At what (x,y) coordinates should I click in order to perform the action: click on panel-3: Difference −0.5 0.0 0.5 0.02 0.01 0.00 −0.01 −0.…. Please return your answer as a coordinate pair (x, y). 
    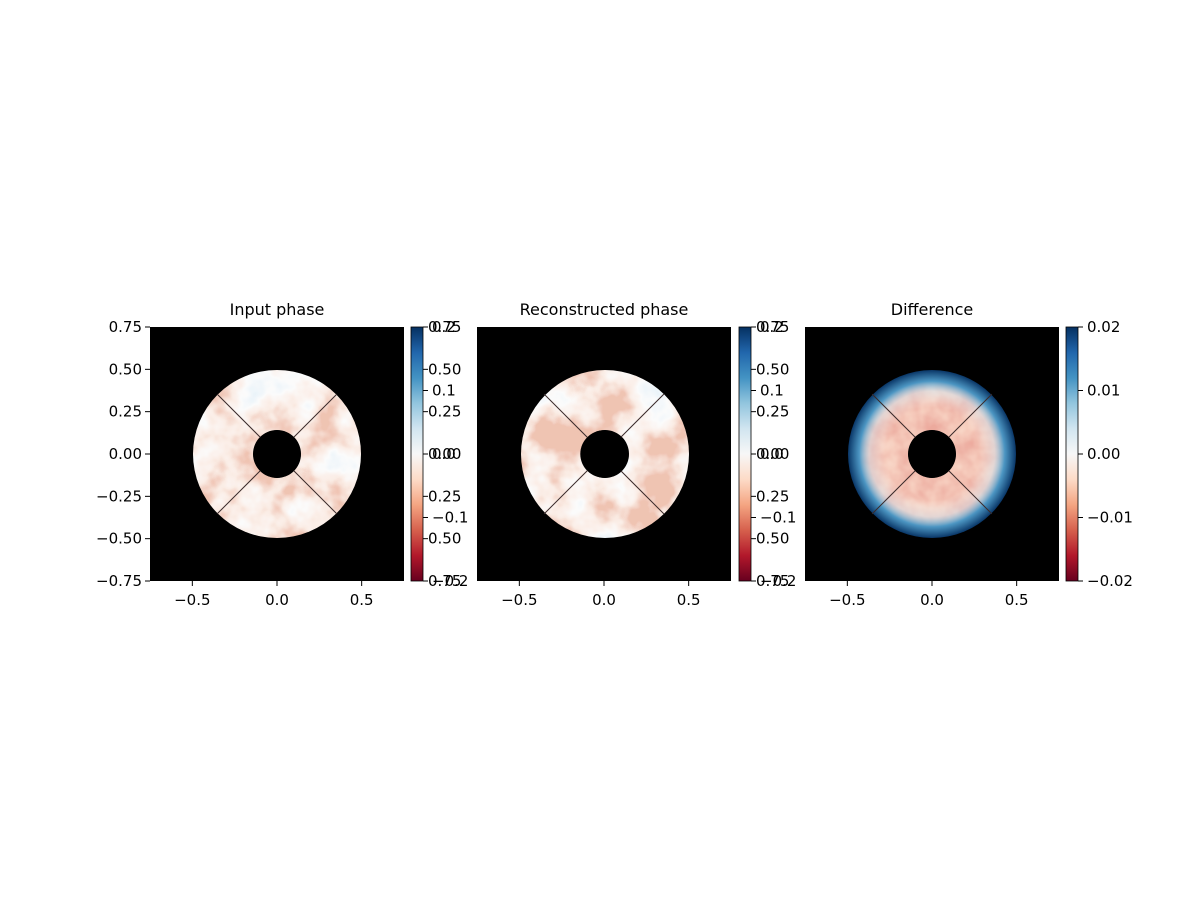
    Looking at the image, I should click on (969, 454).